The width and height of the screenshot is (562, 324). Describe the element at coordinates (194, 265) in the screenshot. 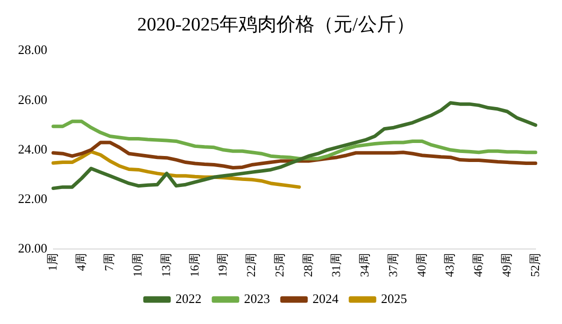

I see `x-tick-label: 16周` at that location.